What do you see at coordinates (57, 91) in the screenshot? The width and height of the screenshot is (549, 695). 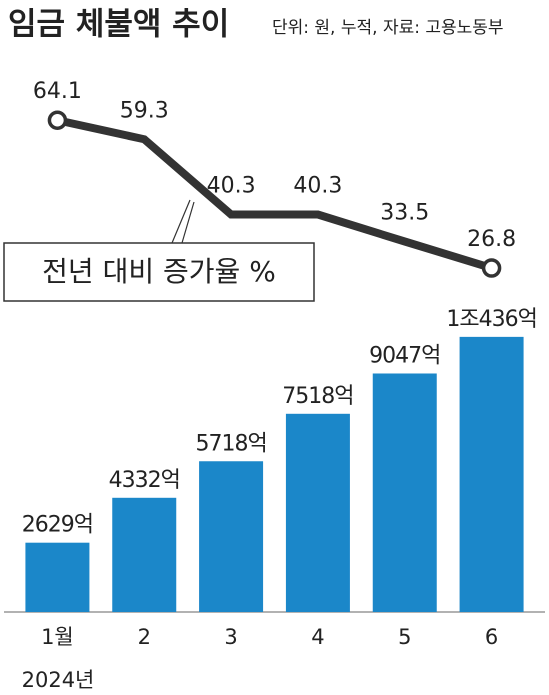 I see `line-value-label: 64.1` at bounding box center [57, 91].